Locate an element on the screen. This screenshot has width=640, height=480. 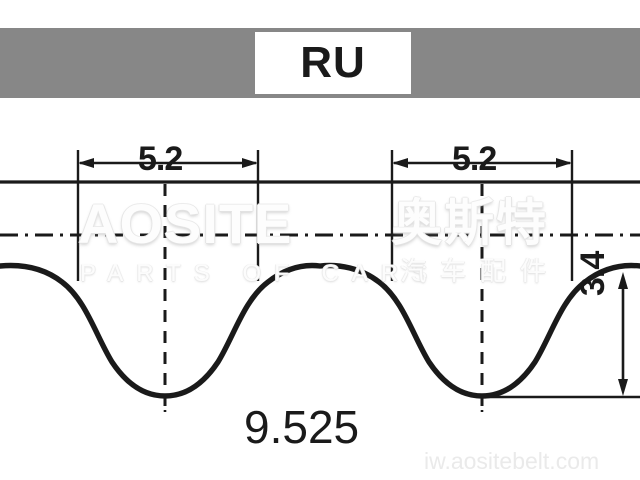
dimension-belt-height is located at coordinates (562, 335).